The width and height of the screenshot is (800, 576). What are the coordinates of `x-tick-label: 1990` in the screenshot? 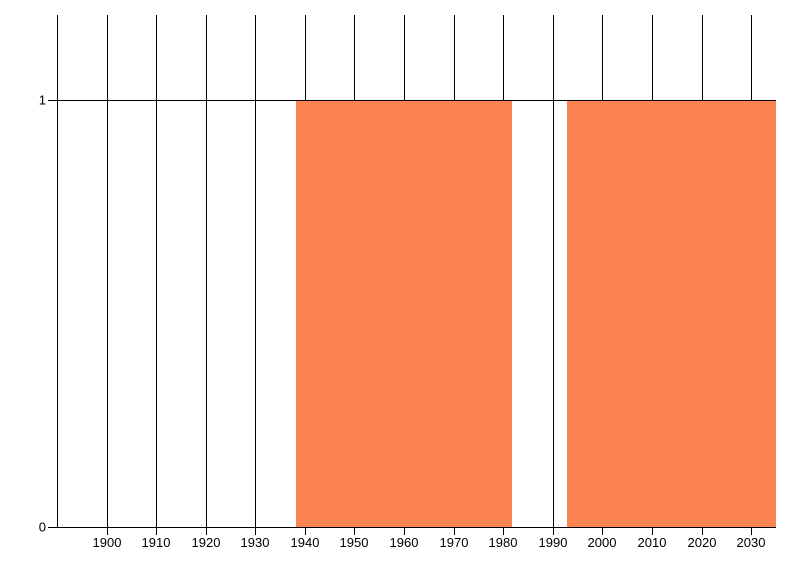 It's located at (553, 542).